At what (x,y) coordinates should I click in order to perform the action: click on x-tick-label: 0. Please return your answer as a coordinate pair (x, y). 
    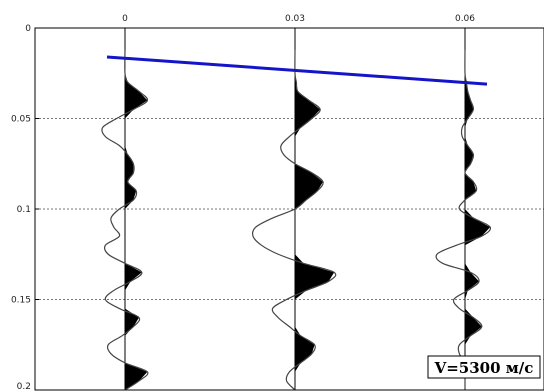
    Looking at the image, I should click on (125, 19).